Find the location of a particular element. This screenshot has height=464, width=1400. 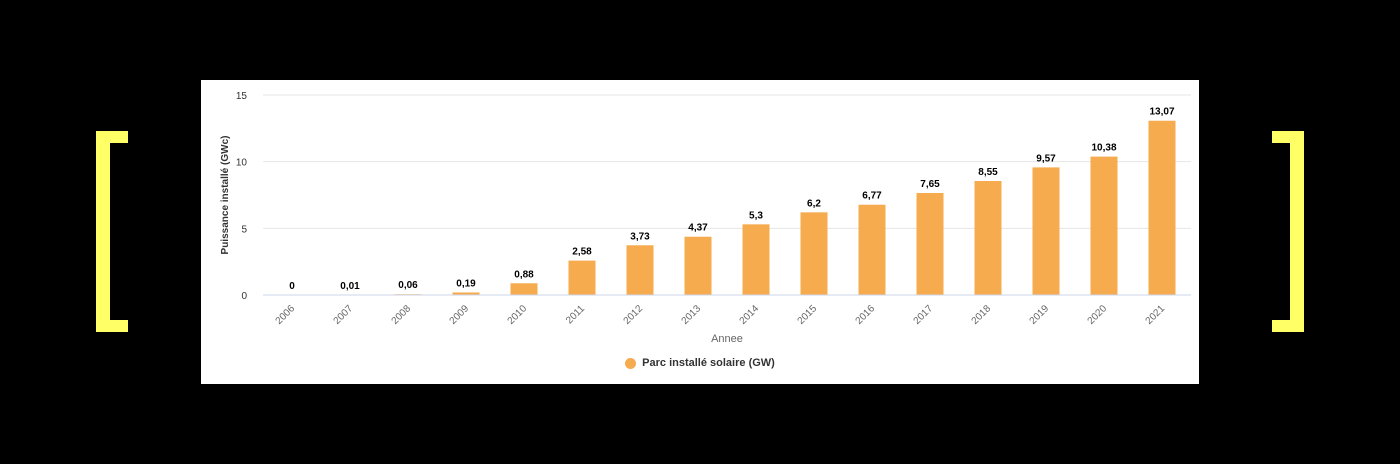

data-label: 7,65 is located at coordinates (930, 184).